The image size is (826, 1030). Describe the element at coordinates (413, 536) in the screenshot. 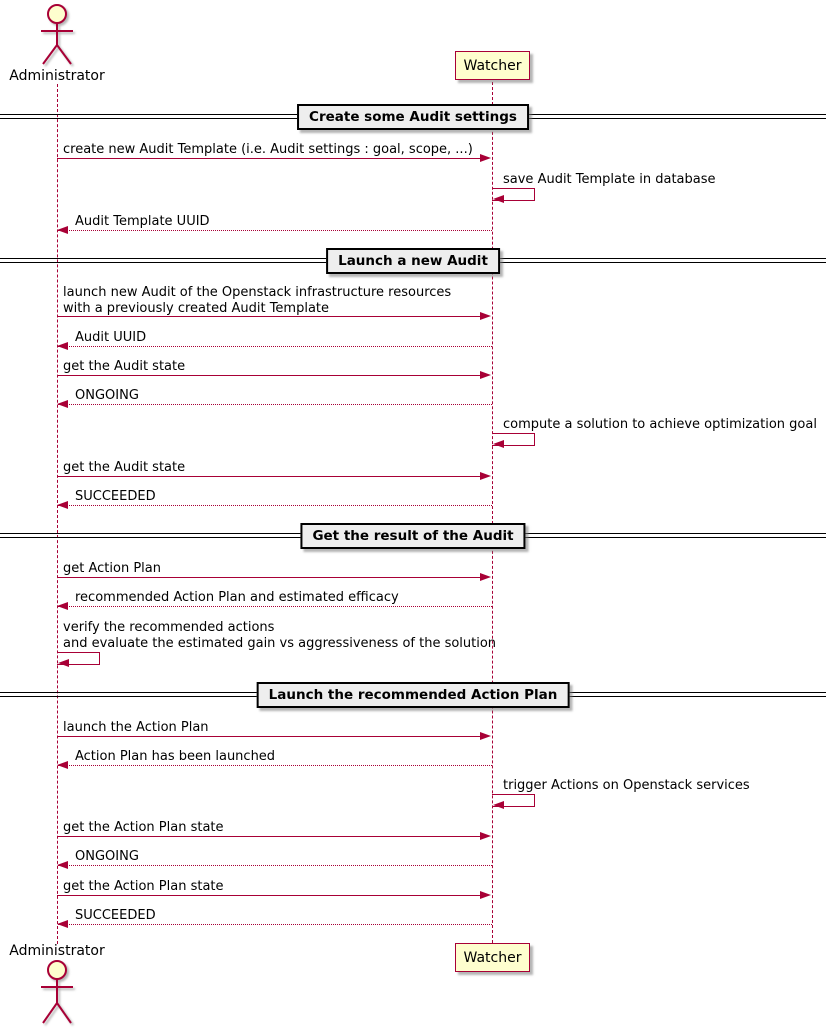

I see `divider-get-result-of-audit: Get the result of the Audit` at that location.